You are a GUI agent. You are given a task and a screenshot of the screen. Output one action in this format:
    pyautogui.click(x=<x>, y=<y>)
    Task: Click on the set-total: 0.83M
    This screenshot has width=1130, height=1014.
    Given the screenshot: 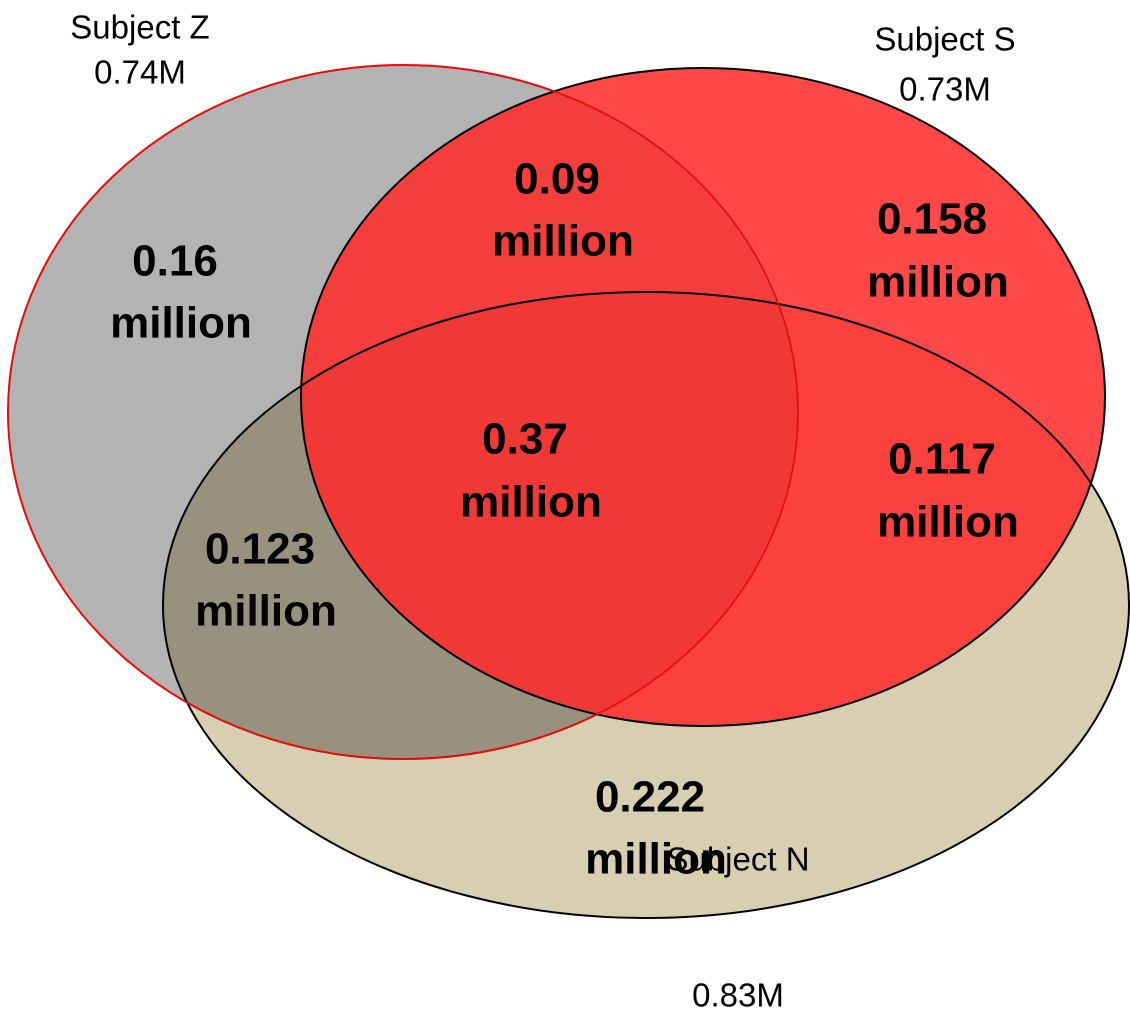 What is the action you would take?
    pyautogui.click(x=738, y=995)
    